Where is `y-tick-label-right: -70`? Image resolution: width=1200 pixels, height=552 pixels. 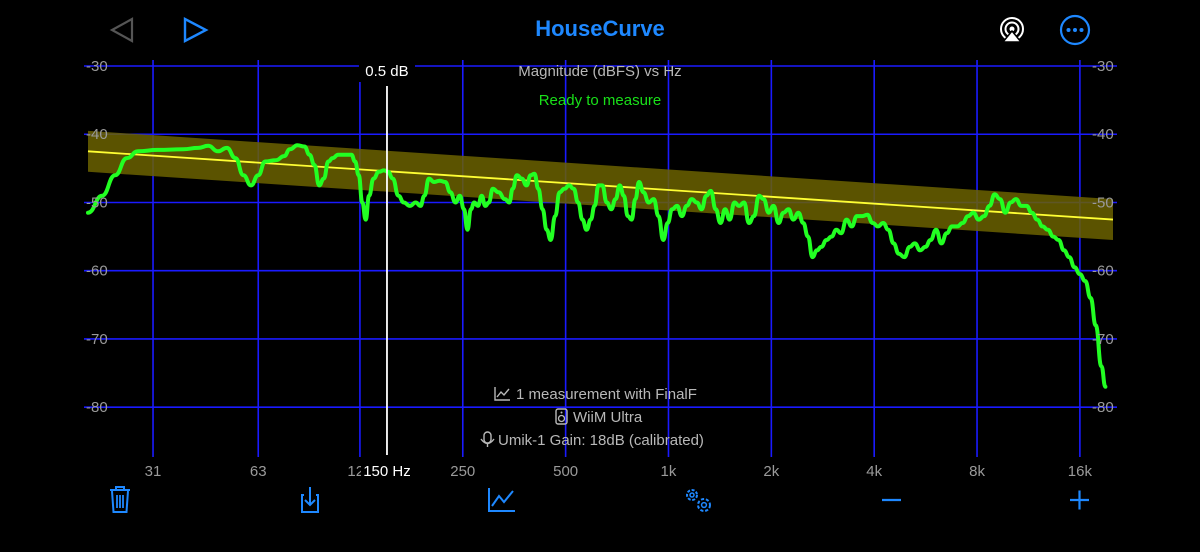 y-tick-label-right: -70 is located at coordinates (1103, 339).